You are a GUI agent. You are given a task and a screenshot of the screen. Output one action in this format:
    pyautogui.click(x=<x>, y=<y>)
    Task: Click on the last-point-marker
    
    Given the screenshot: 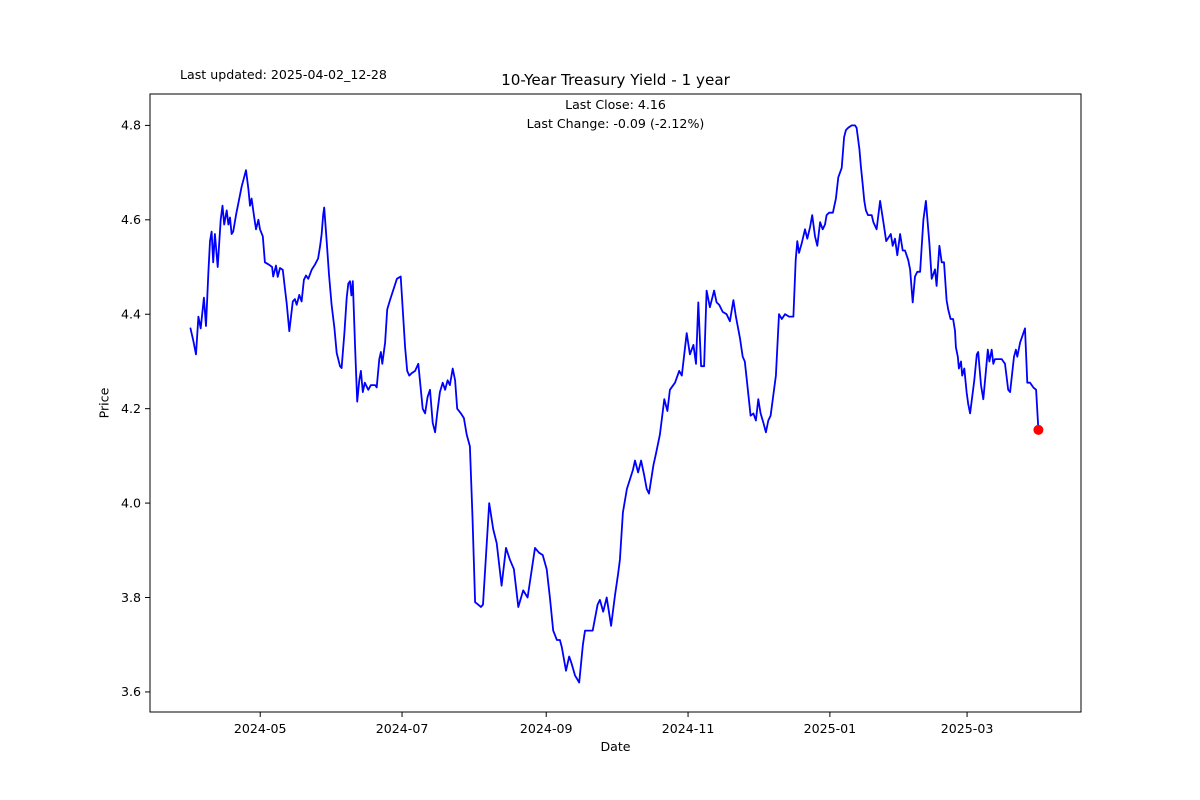 What is the action you would take?
    pyautogui.click(x=1038, y=429)
    